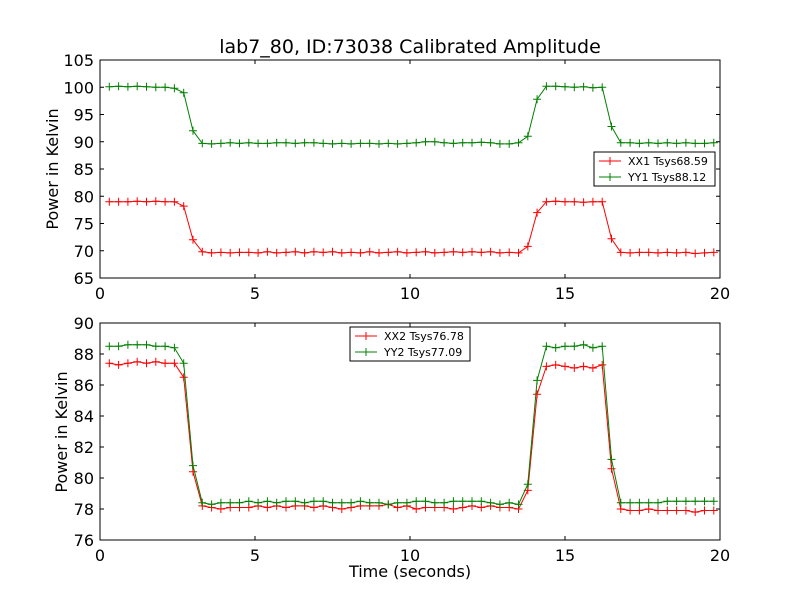 This screenshot has width=800, height=600. What do you see at coordinates (84, 509) in the screenshot?
I see `y-tick-label: 78` at bounding box center [84, 509].